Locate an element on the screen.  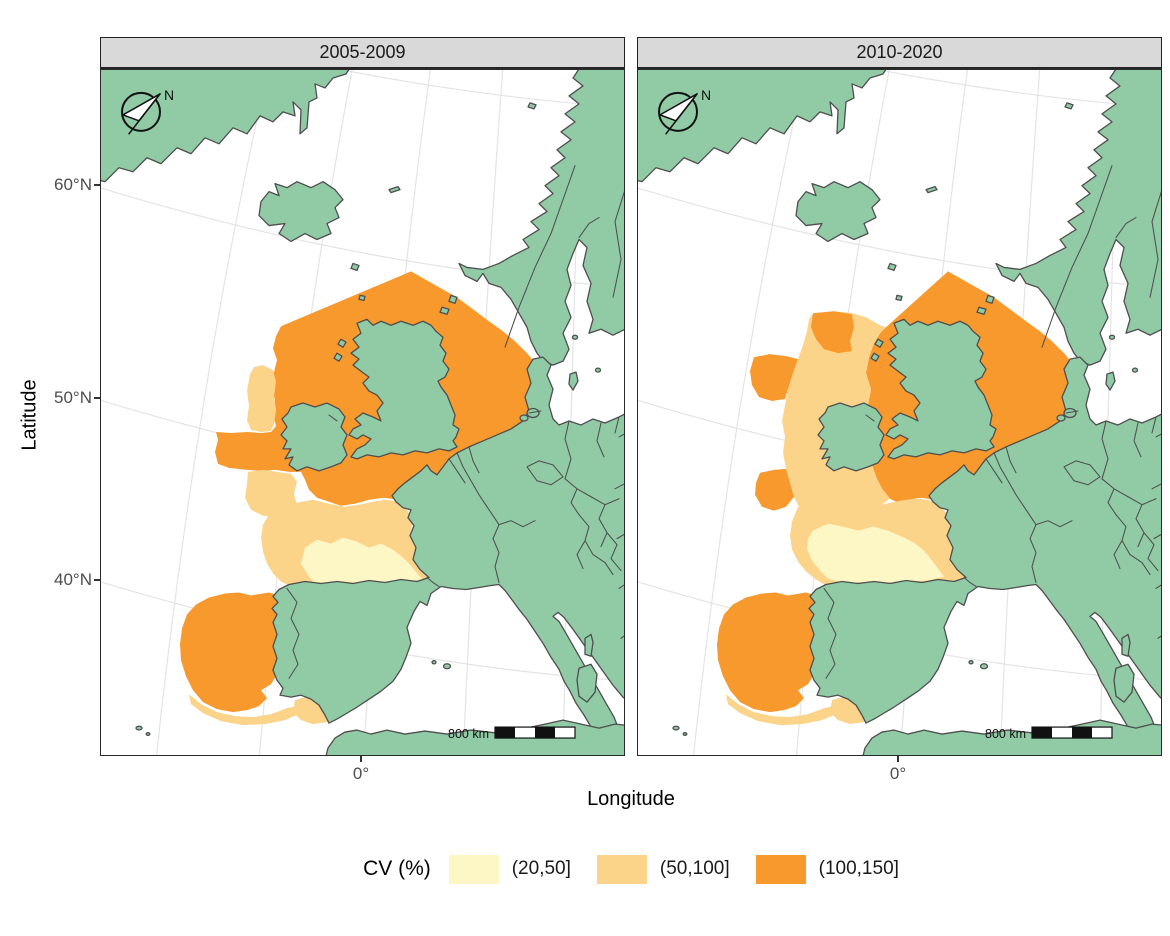
facet-title: 2010-2020 is located at coordinates (899, 52).